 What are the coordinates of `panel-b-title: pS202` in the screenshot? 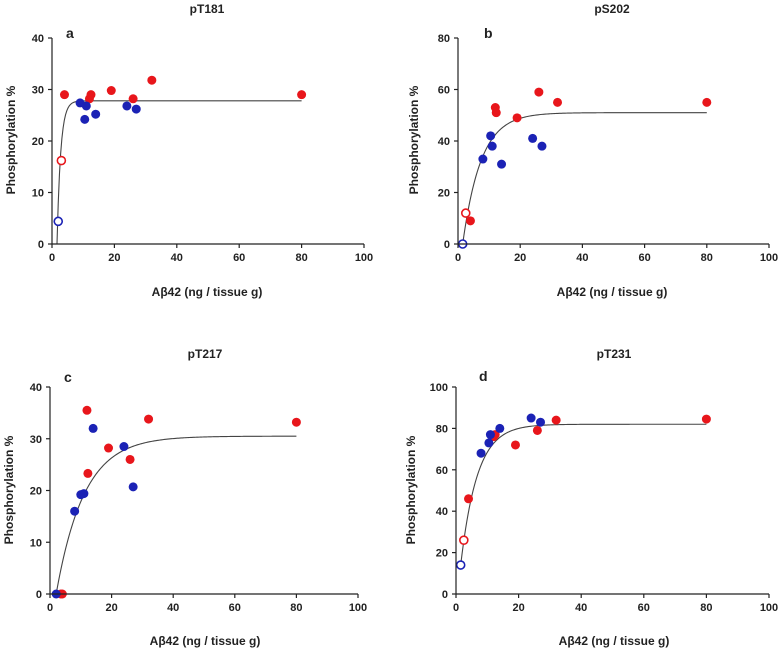 It's located at (612, 9).